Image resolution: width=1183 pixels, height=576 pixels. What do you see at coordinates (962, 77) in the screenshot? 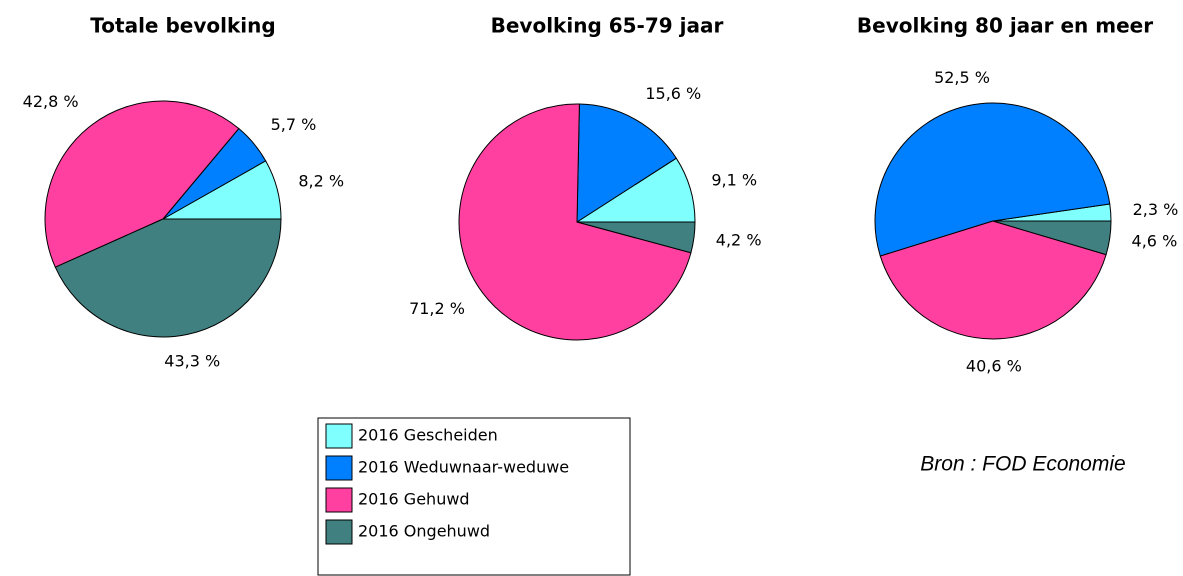
I see `value-label: 52,5 %` at bounding box center [962, 77].